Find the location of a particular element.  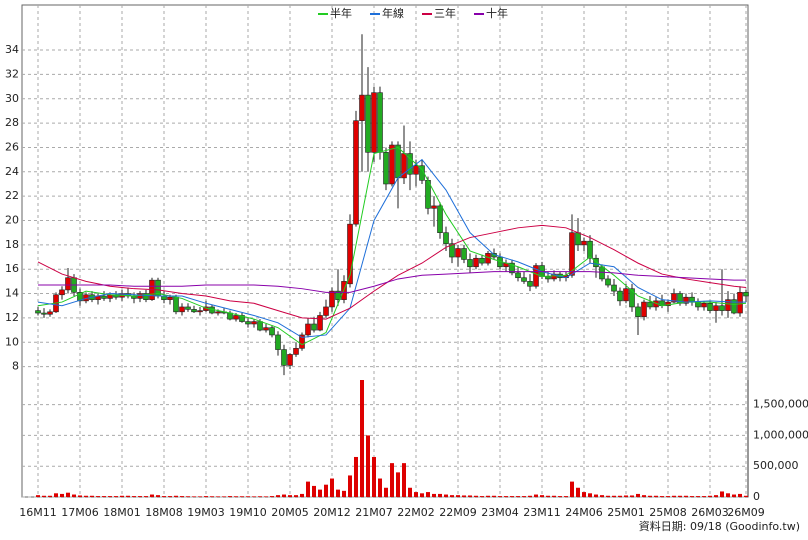

y-tick-label: 34 is located at coordinates (12, 49).